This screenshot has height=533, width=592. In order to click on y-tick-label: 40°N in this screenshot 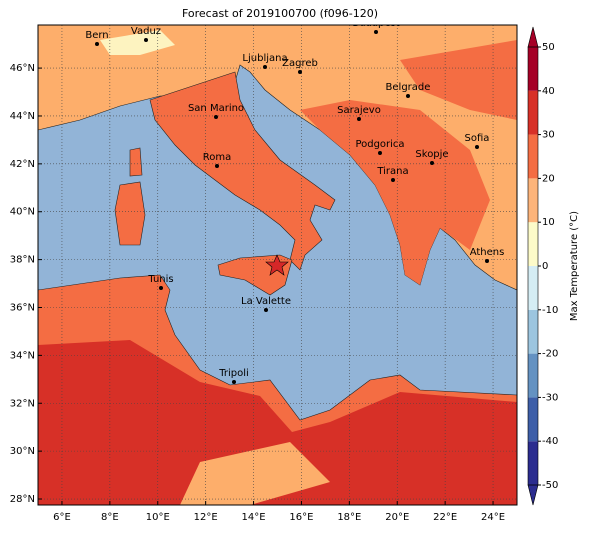, I will do `click(22, 212)`.